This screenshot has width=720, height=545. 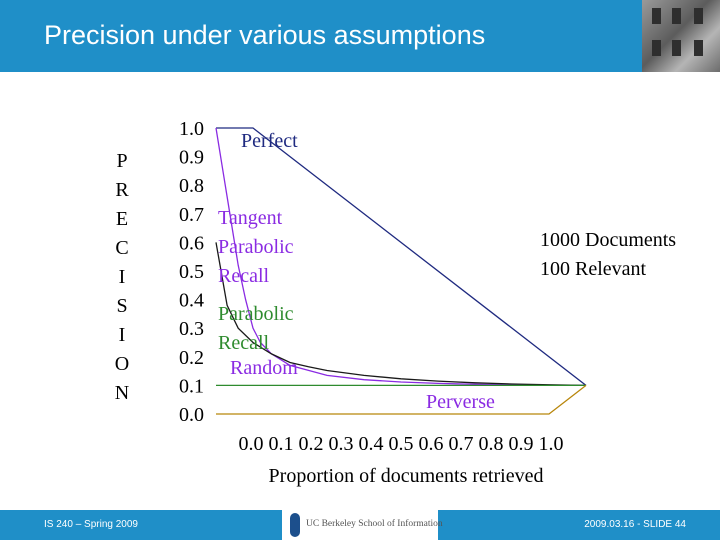 I want to click on course-label: IS 240 – Spring 2009, so click(x=91, y=524).